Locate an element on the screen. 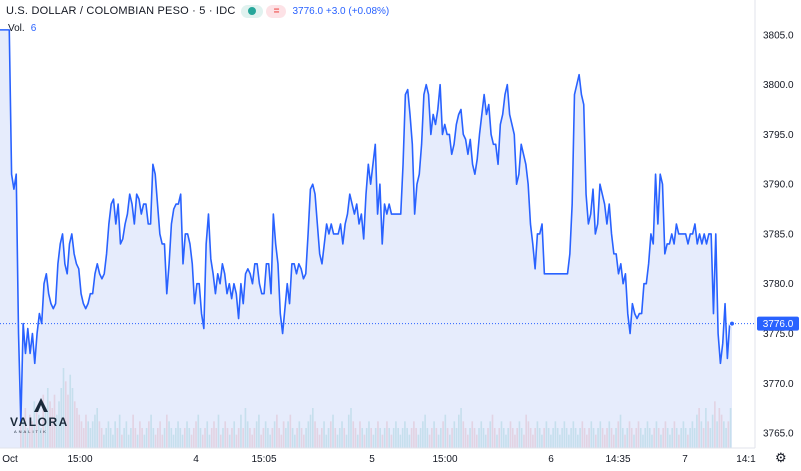 Image resolution: width=801 pixels, height=471 pixels. volume-label: Vol. is located at coordinates (16, 28).